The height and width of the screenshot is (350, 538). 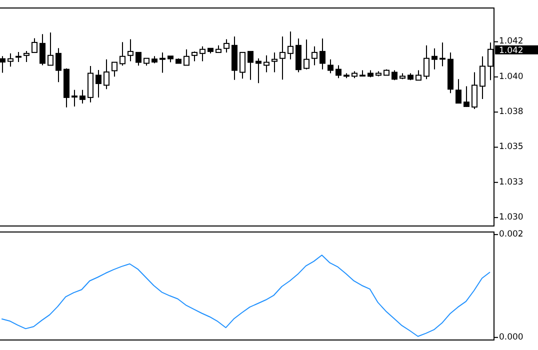 I want to click on y-tick-label: 1.030, so click(x=511, y=217).